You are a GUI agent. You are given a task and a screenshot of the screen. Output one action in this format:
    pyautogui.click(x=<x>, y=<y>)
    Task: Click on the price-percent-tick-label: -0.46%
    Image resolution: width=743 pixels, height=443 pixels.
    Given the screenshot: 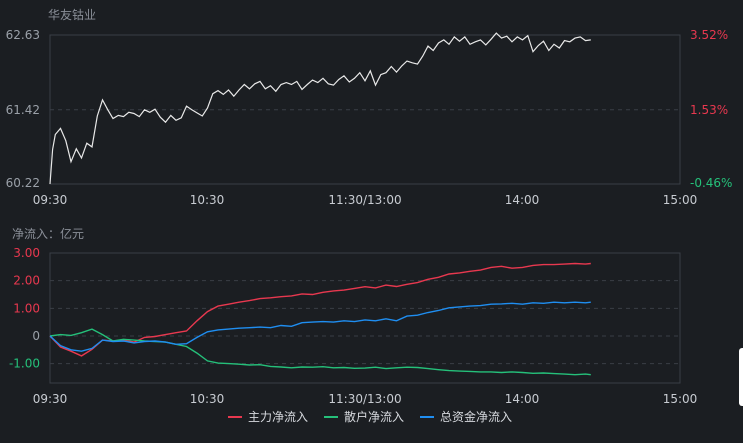 What is the action you would take?
    pyautogui.click(x=711, y=183)
    